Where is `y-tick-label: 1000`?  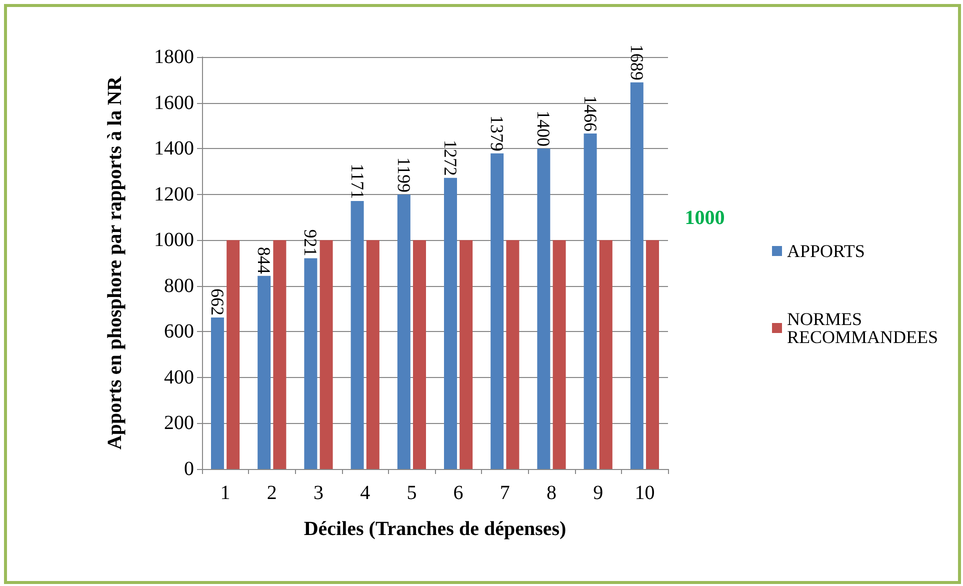 y-tick-label: 1000 is located at coordinates (174, 240).